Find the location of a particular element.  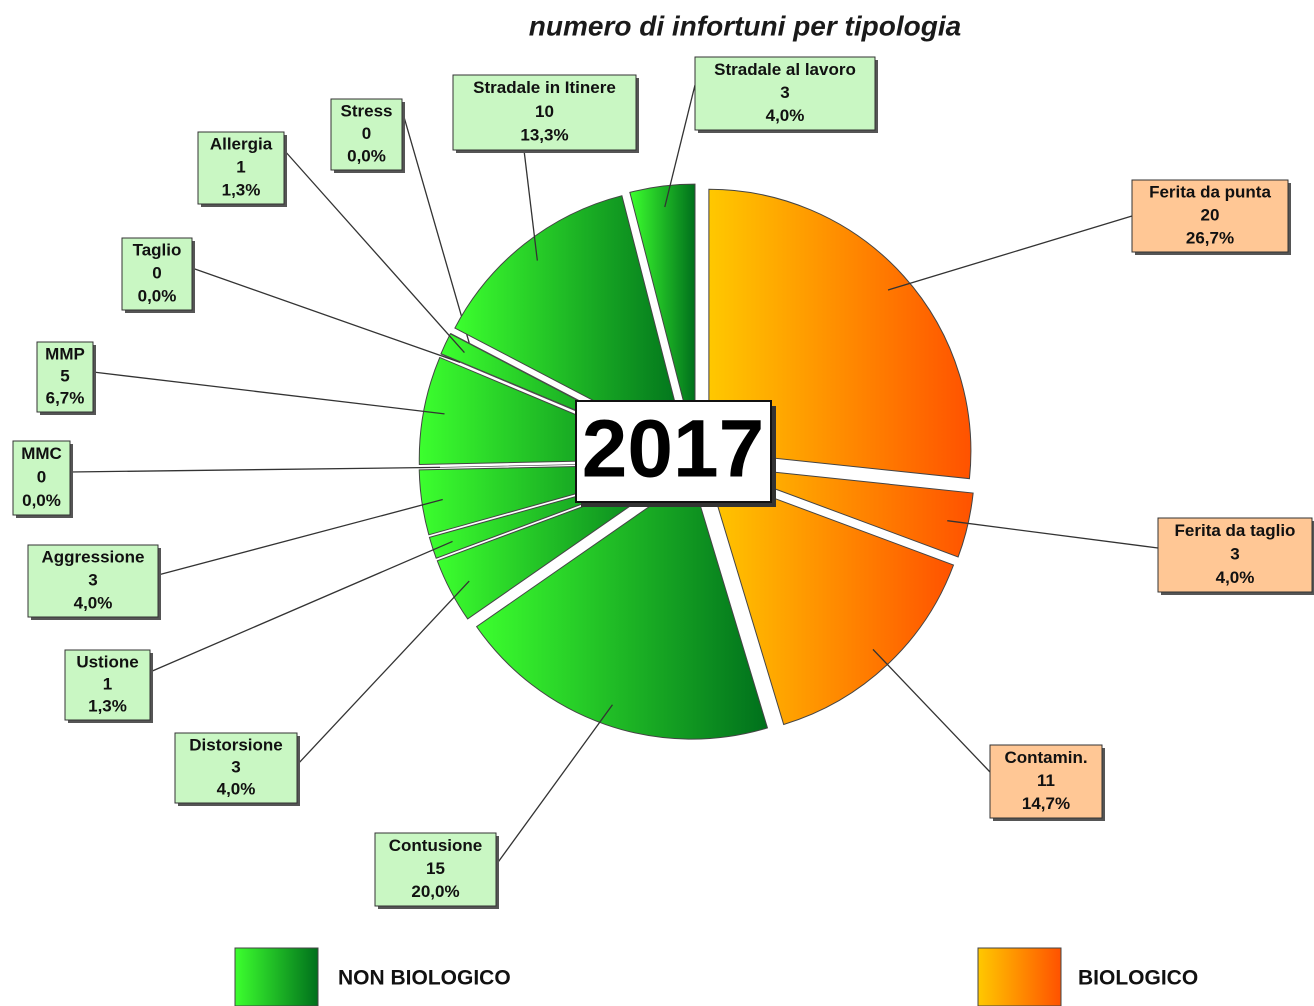

value-label: 15 is located at coordinates (435, 868).